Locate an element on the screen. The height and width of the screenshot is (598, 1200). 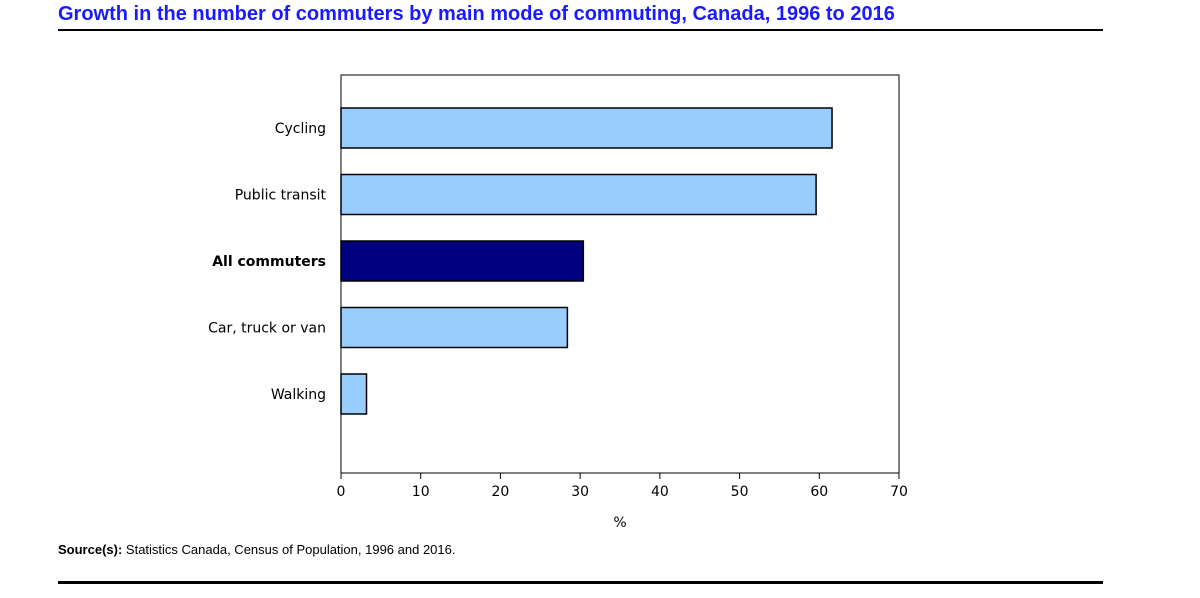
x-tick-label: 30 is located at coordinates (580, 492).